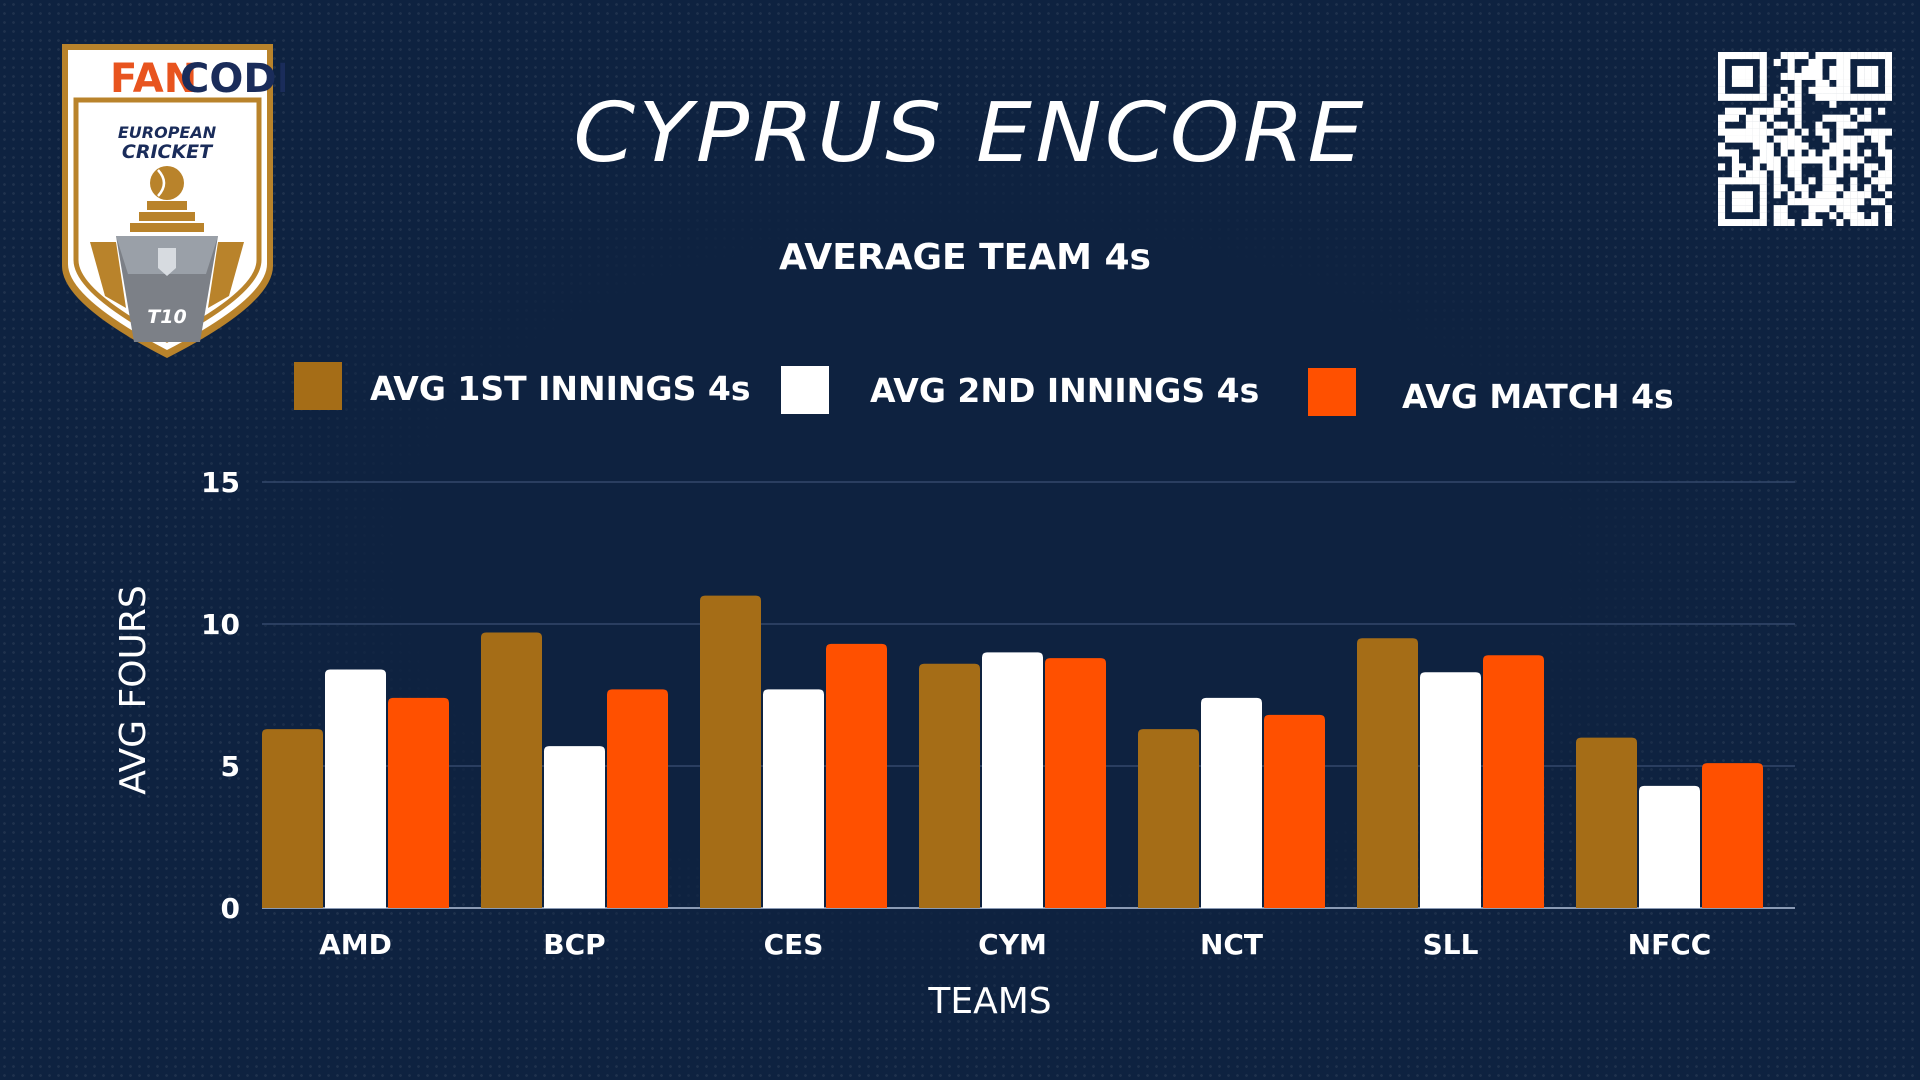 The width and height of the screenshot is (1920, 1080). I want to click on chart-title: AVERAGE TEAM 4s, so click(965, 257).